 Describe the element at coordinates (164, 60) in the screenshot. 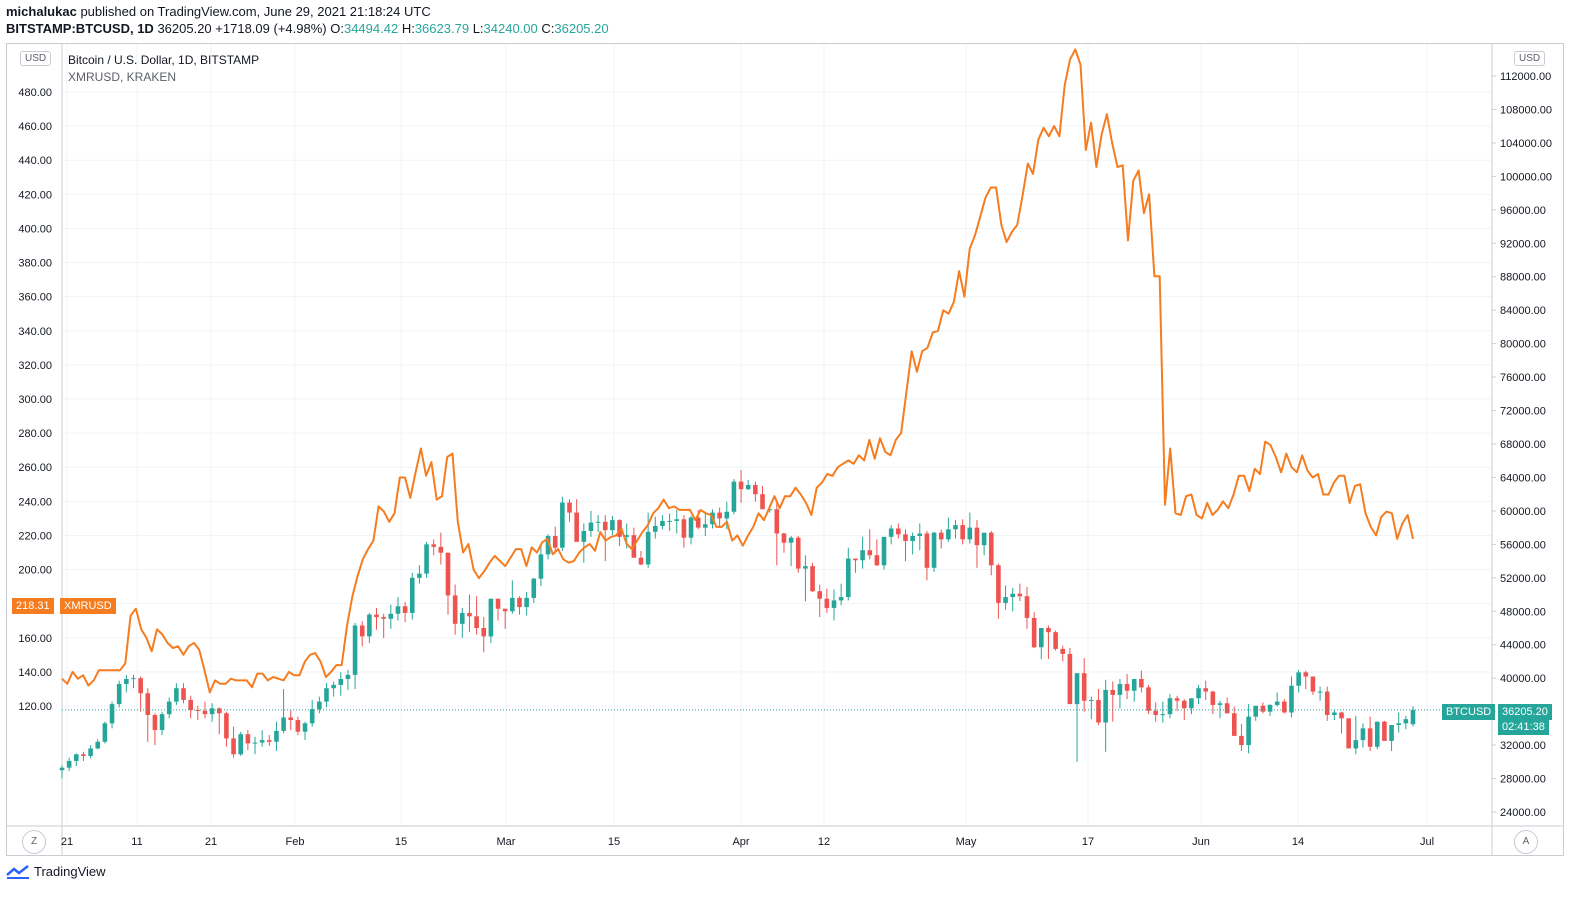

I see `legend-btc: Bitcoin / U.S. Dollar, 1D, BITSTAMP` at that location.